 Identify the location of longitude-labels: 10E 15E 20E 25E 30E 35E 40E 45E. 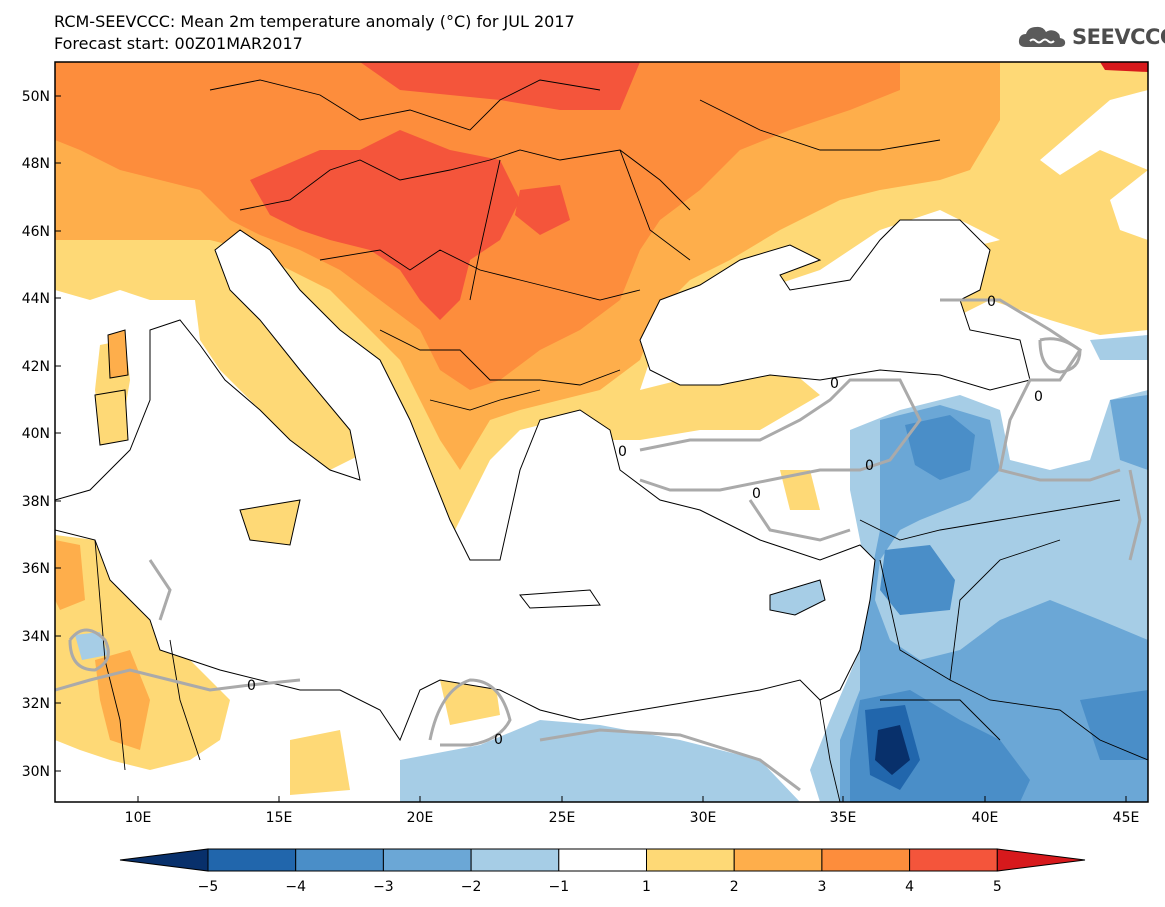
(632, 818).